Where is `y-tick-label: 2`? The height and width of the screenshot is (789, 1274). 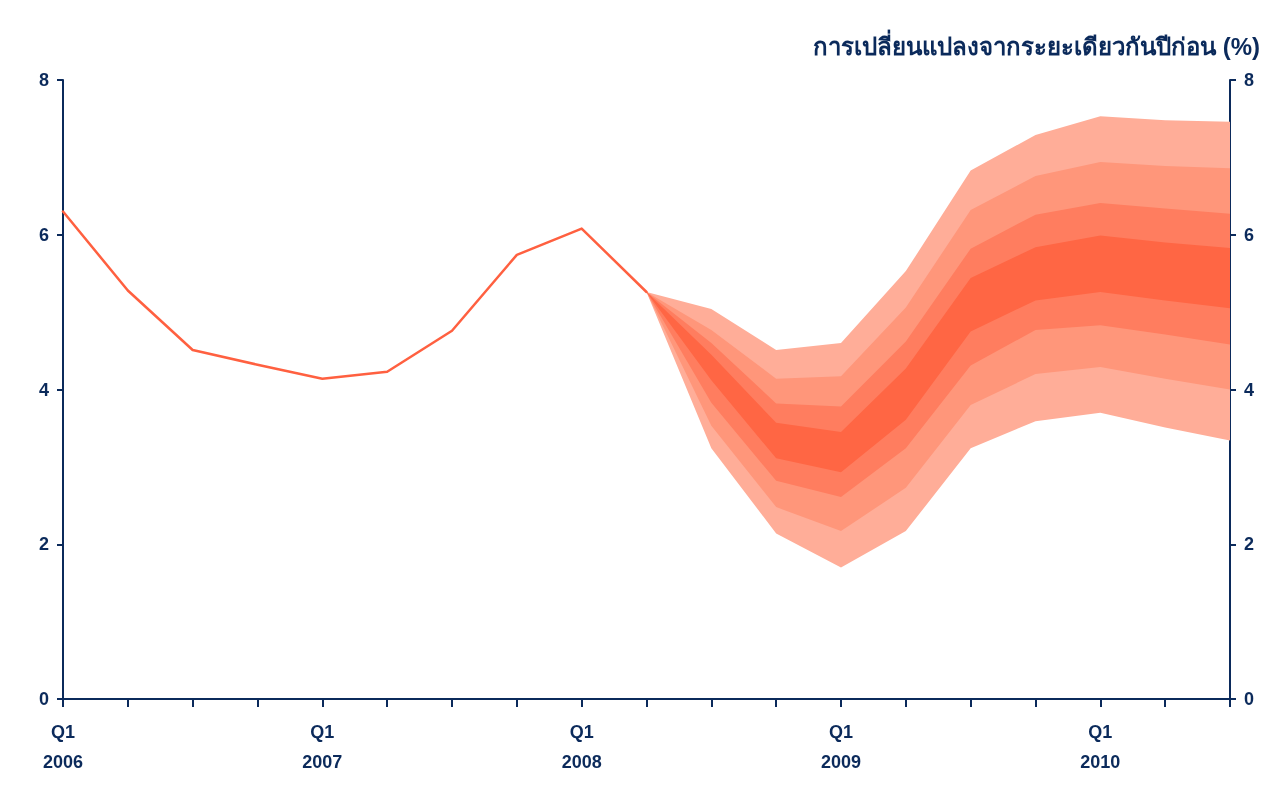 y-tick-label: 2 is located at coordinates (43, 544).